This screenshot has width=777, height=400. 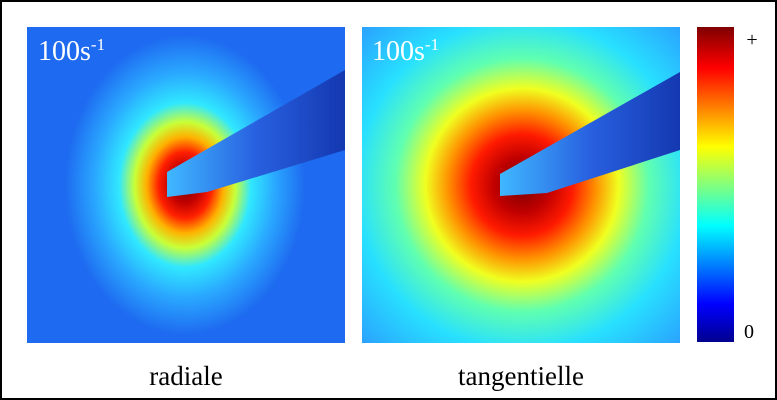 I want to click on colorbar, so click(x=715, y=184).